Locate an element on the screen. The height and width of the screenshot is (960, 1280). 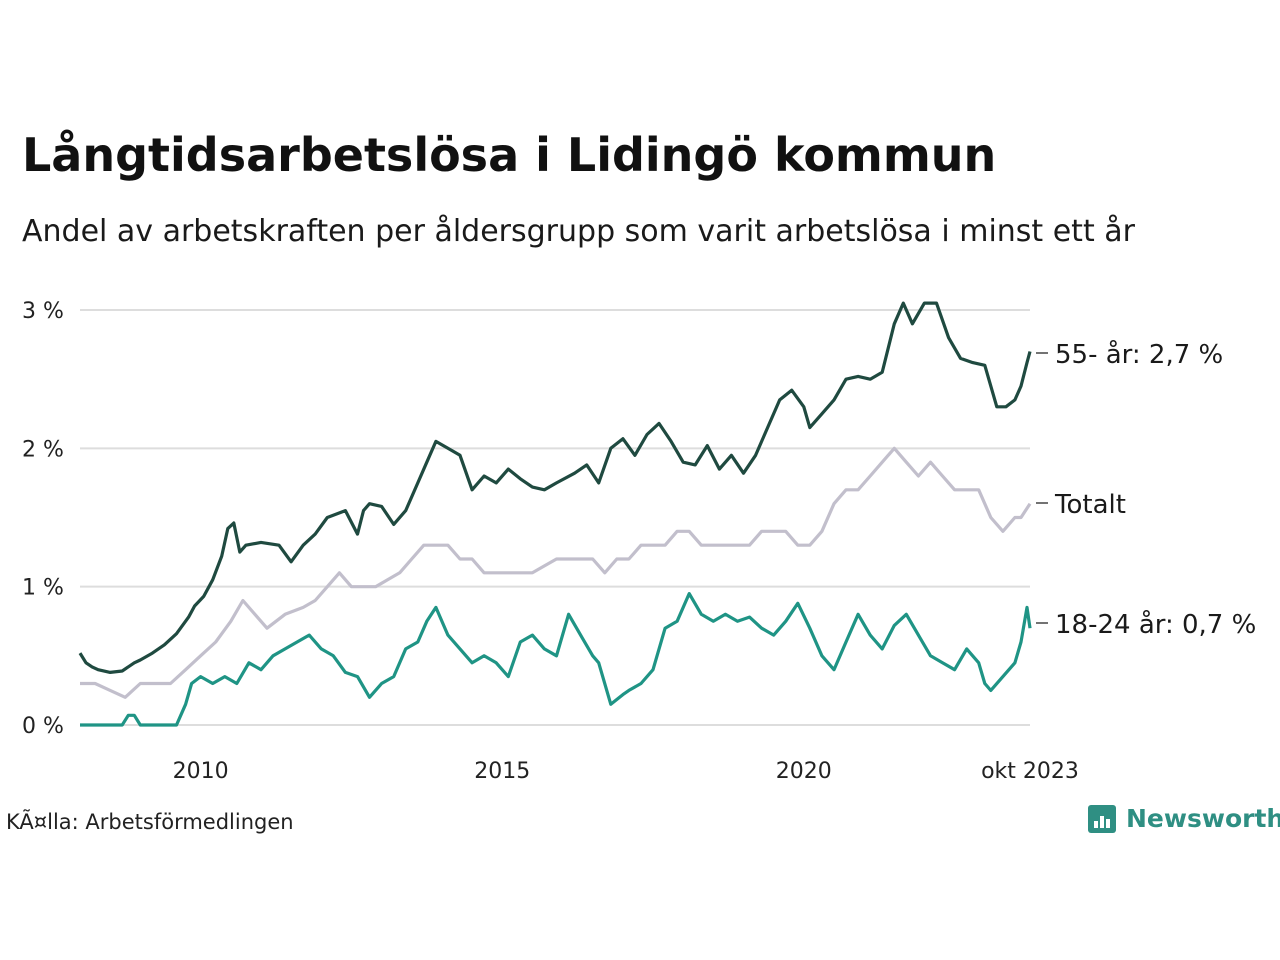
series-end-label: 18-24 år: 0,7 % is located at coordinates (1155, 624).